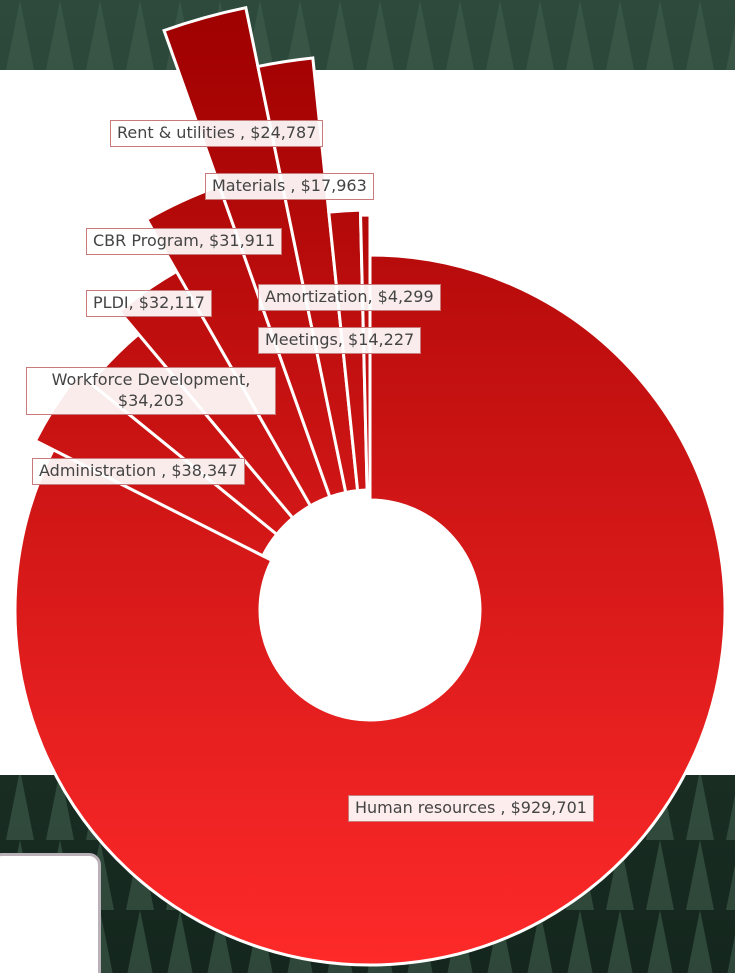 This screenshot has width=735, height=973. What do you see at coordinates (50, 913) in the screenshot?
I see `text-box` at bounding box center [50, 913].